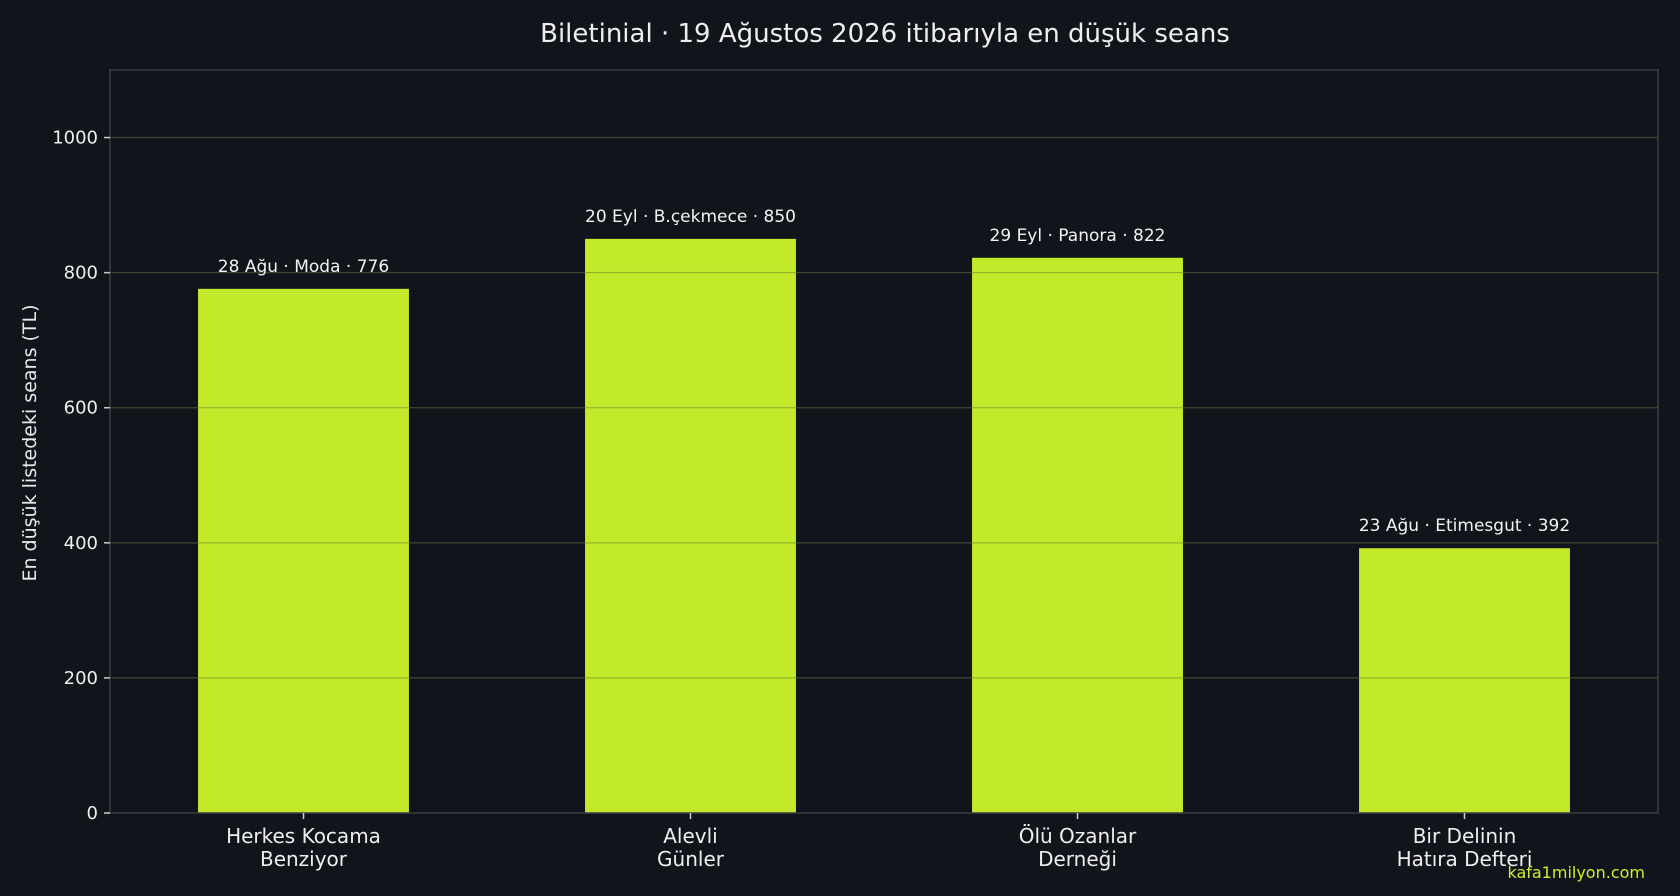 The width and height of the screenshot is (1680, 896). I want to click on watermark: kafa1milyon.com, so click(1576, 872).